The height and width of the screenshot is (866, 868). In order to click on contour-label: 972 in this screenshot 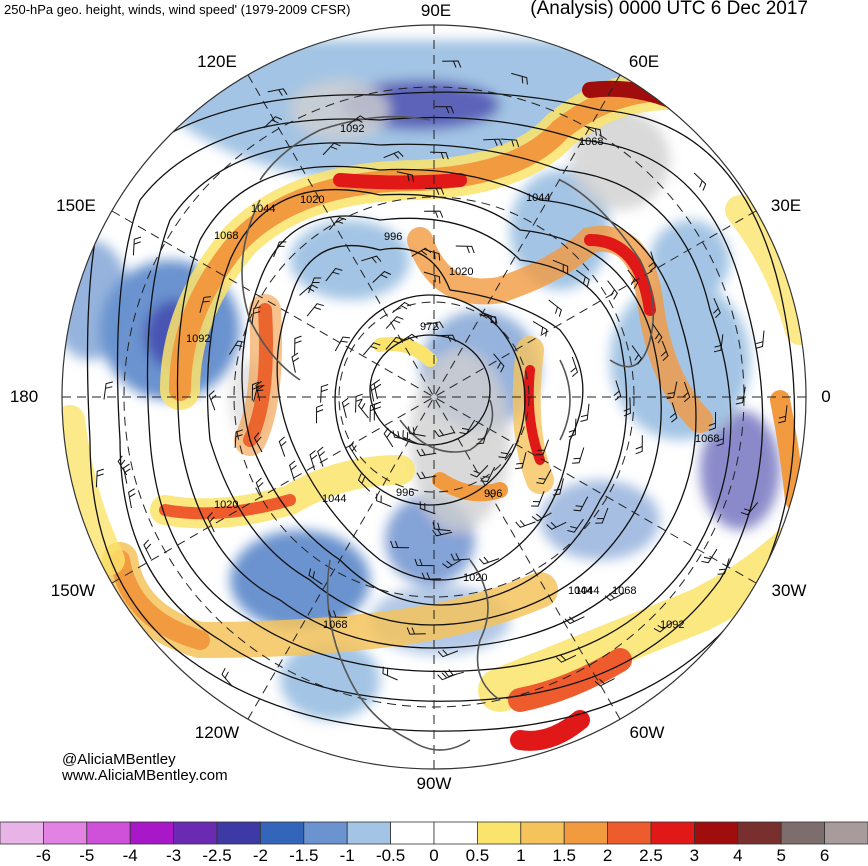, I will do `click(429, 327)`.